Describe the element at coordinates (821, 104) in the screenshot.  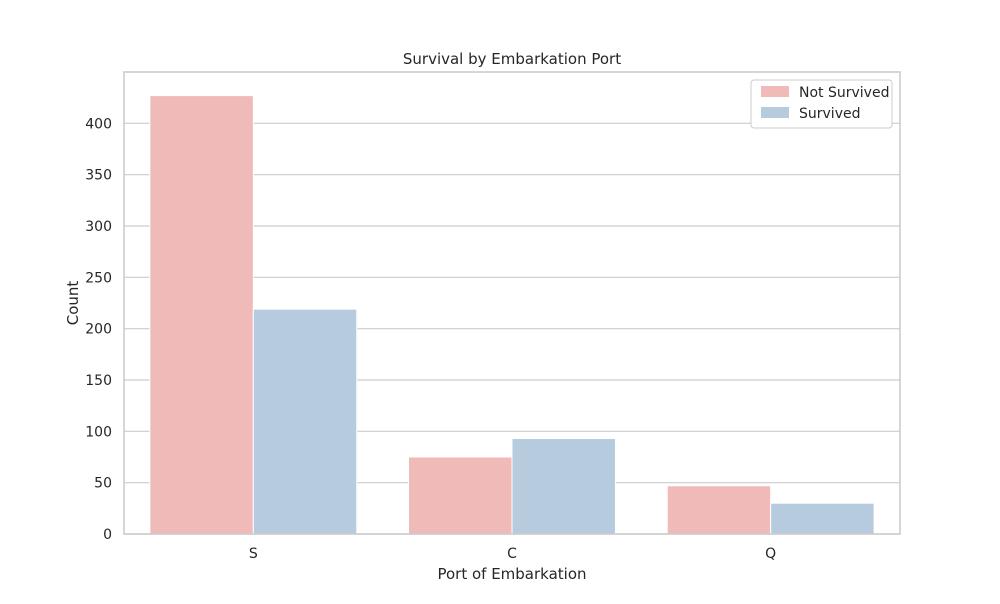
I see `legend: Not Survived Survived` at that location.